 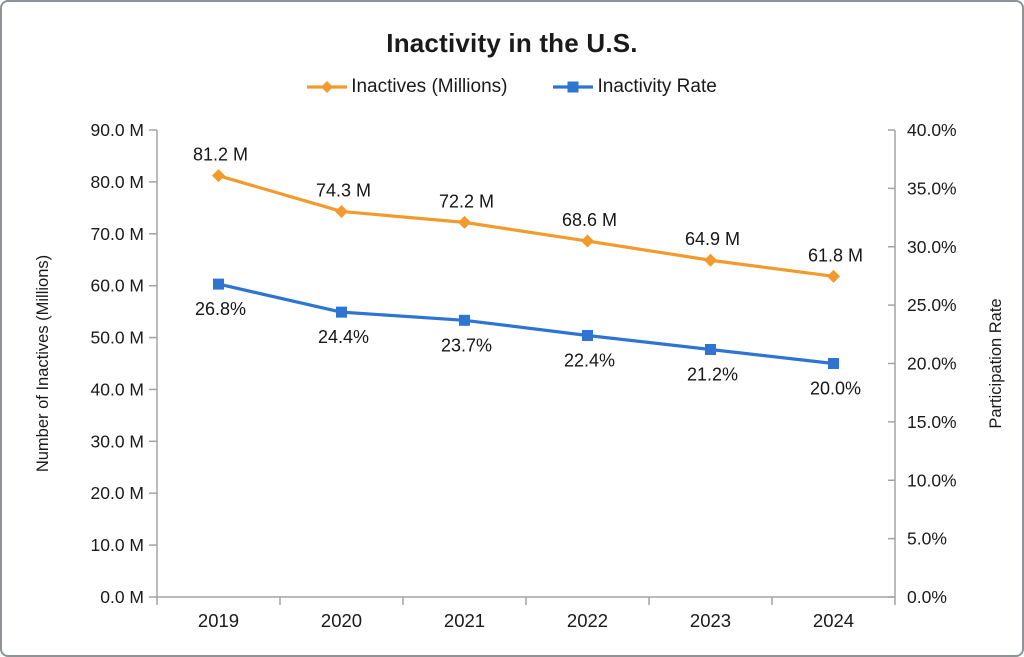 What do you see at coordinates (996, 363) in the screenshot?
I see `right-axis-title: Participation Rate` at bounding box center [996, 363].